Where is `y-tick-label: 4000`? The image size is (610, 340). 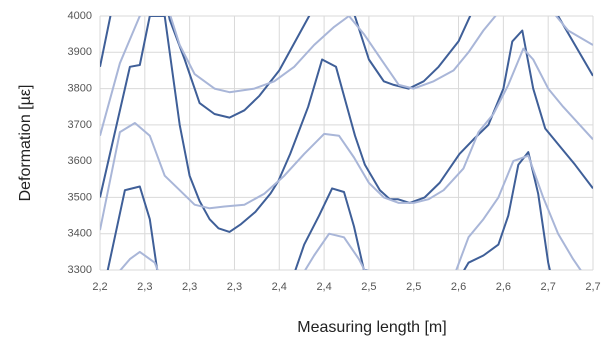 y-tick-label: 4000 is located at coordinates (80, 16).